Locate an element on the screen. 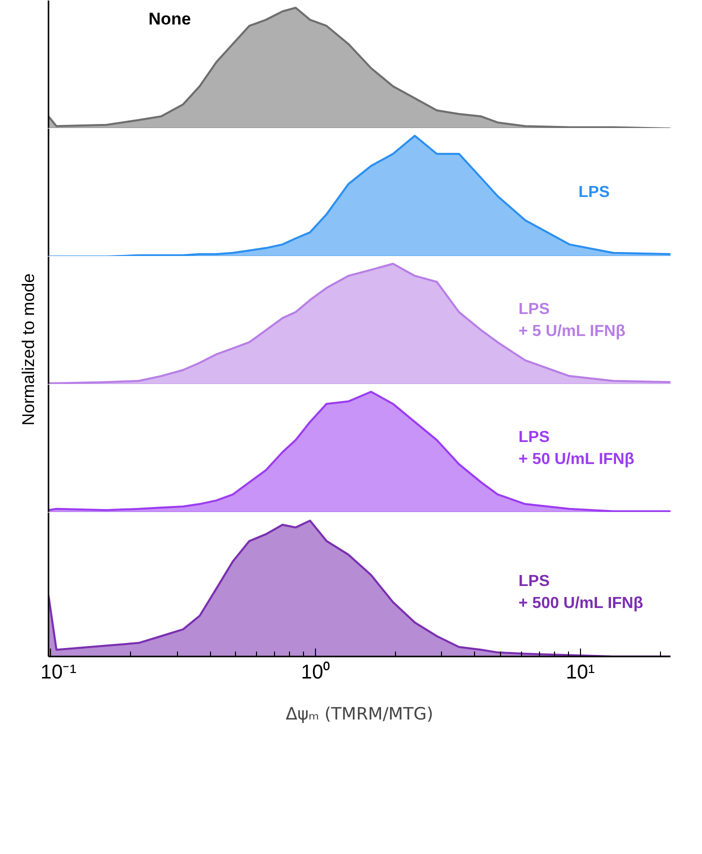 Image resolution: width=702 pixels, height=854 pixels. text: LPS + 500 U/mL IFNβ is located at coordinates (581, 592).